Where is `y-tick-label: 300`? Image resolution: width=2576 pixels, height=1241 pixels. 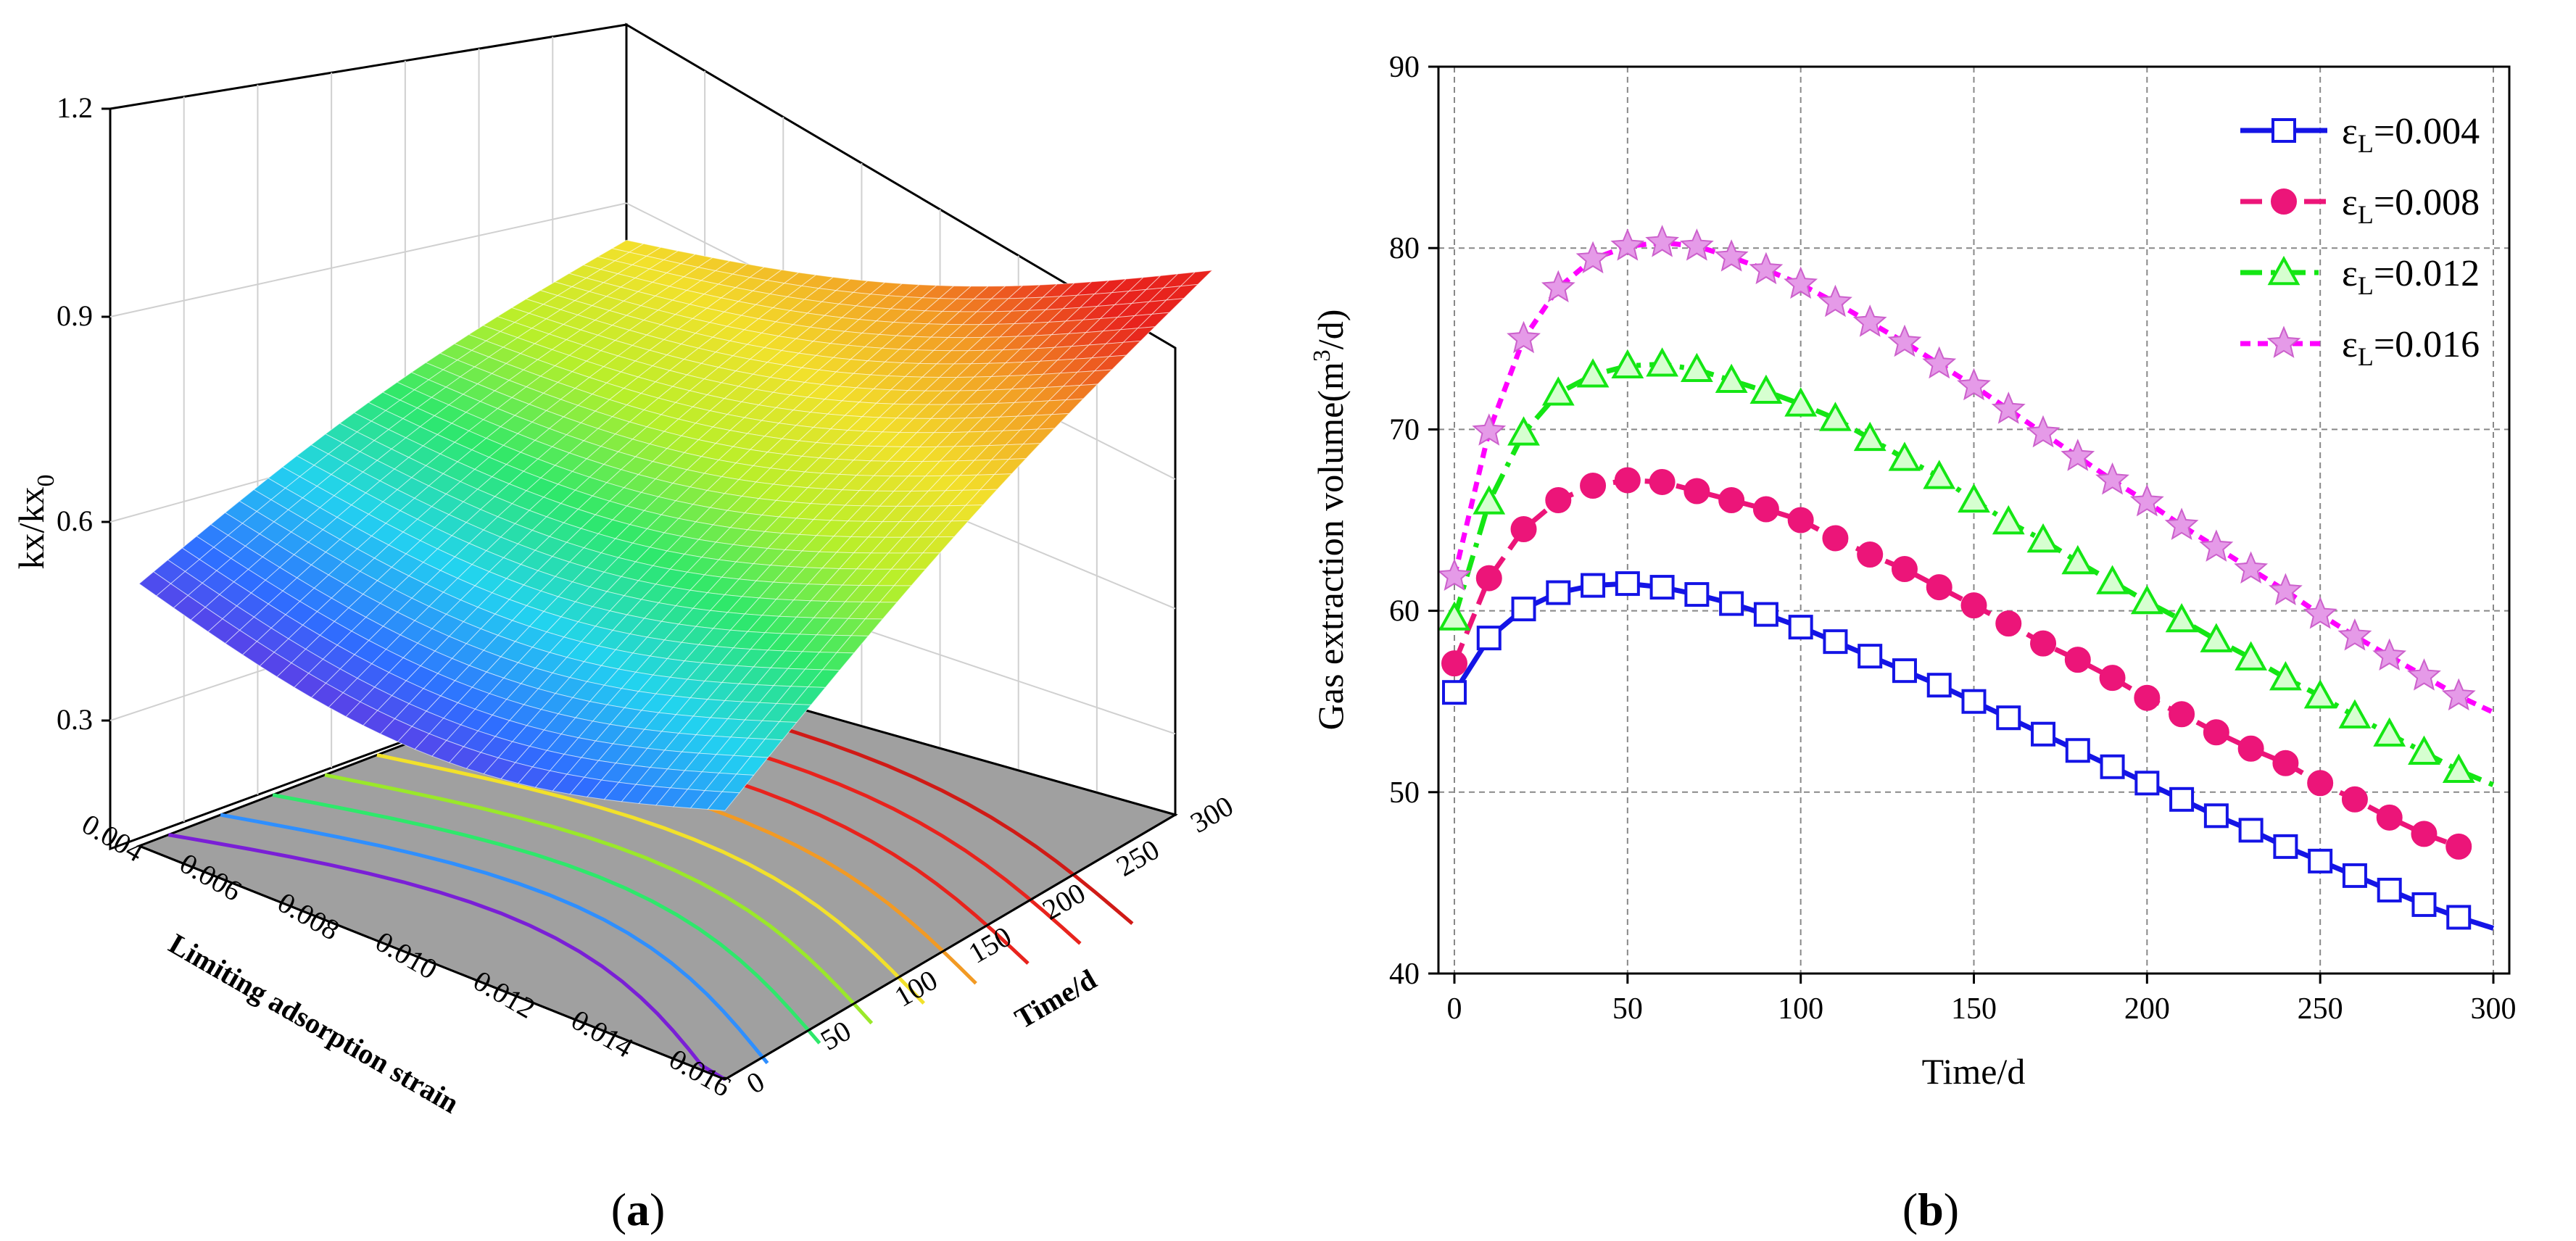
y-tick-label: 300 is located at coordinates (1211, 814).